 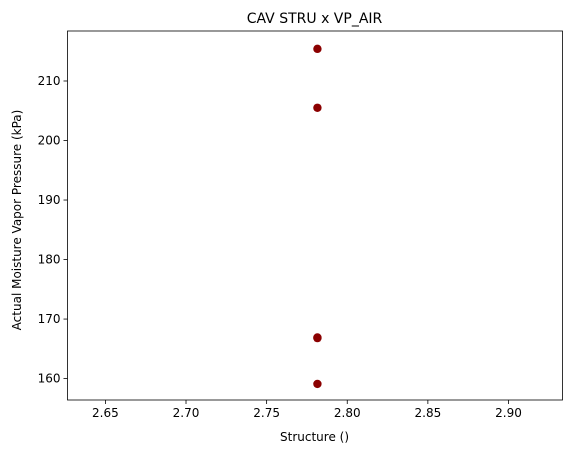 I want to click on x-tick-label: 2.70, so click(x=186, y=413).